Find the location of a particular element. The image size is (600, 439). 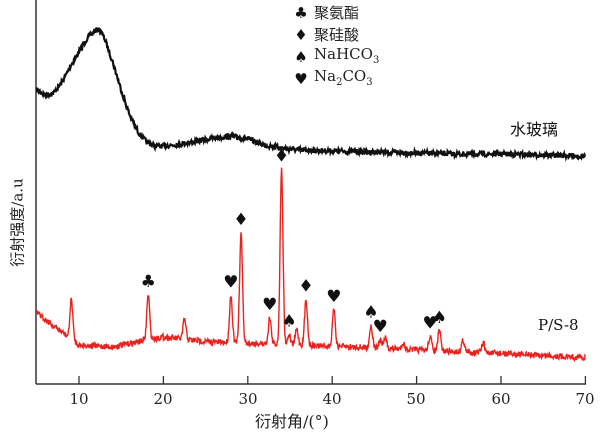

legend-item-nahco3: ♠ NaHCO3 is located at coordinates (335, 56).